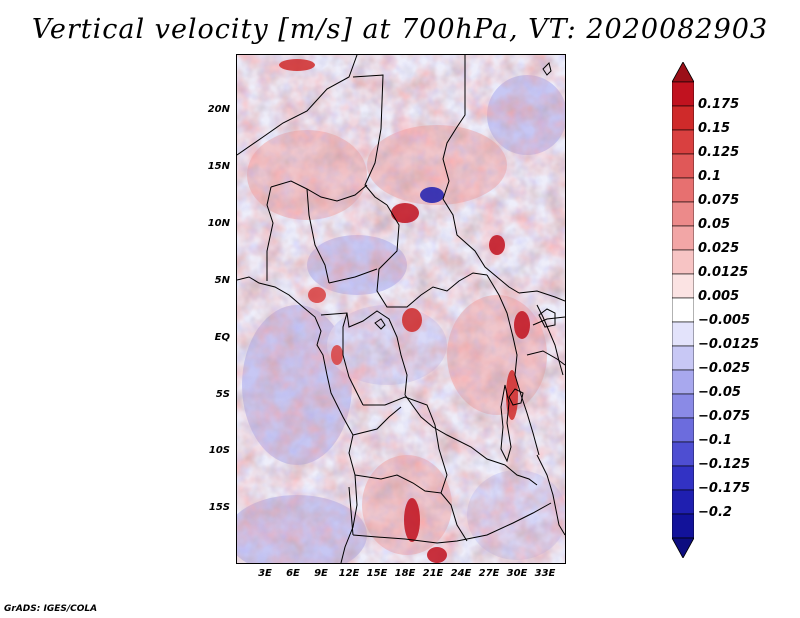 The height and width of the screenshot is (618, 800). Describe the element at coordinates (265, 573) in the screenshot. I see `lon-label-3e: 3E` at that location.